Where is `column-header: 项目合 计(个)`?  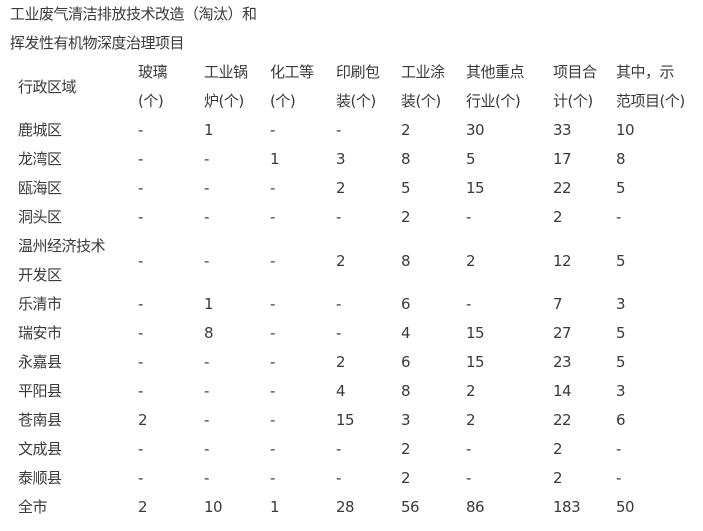
column-header: 项目合 计(个) is located at coordinates (578, 87).